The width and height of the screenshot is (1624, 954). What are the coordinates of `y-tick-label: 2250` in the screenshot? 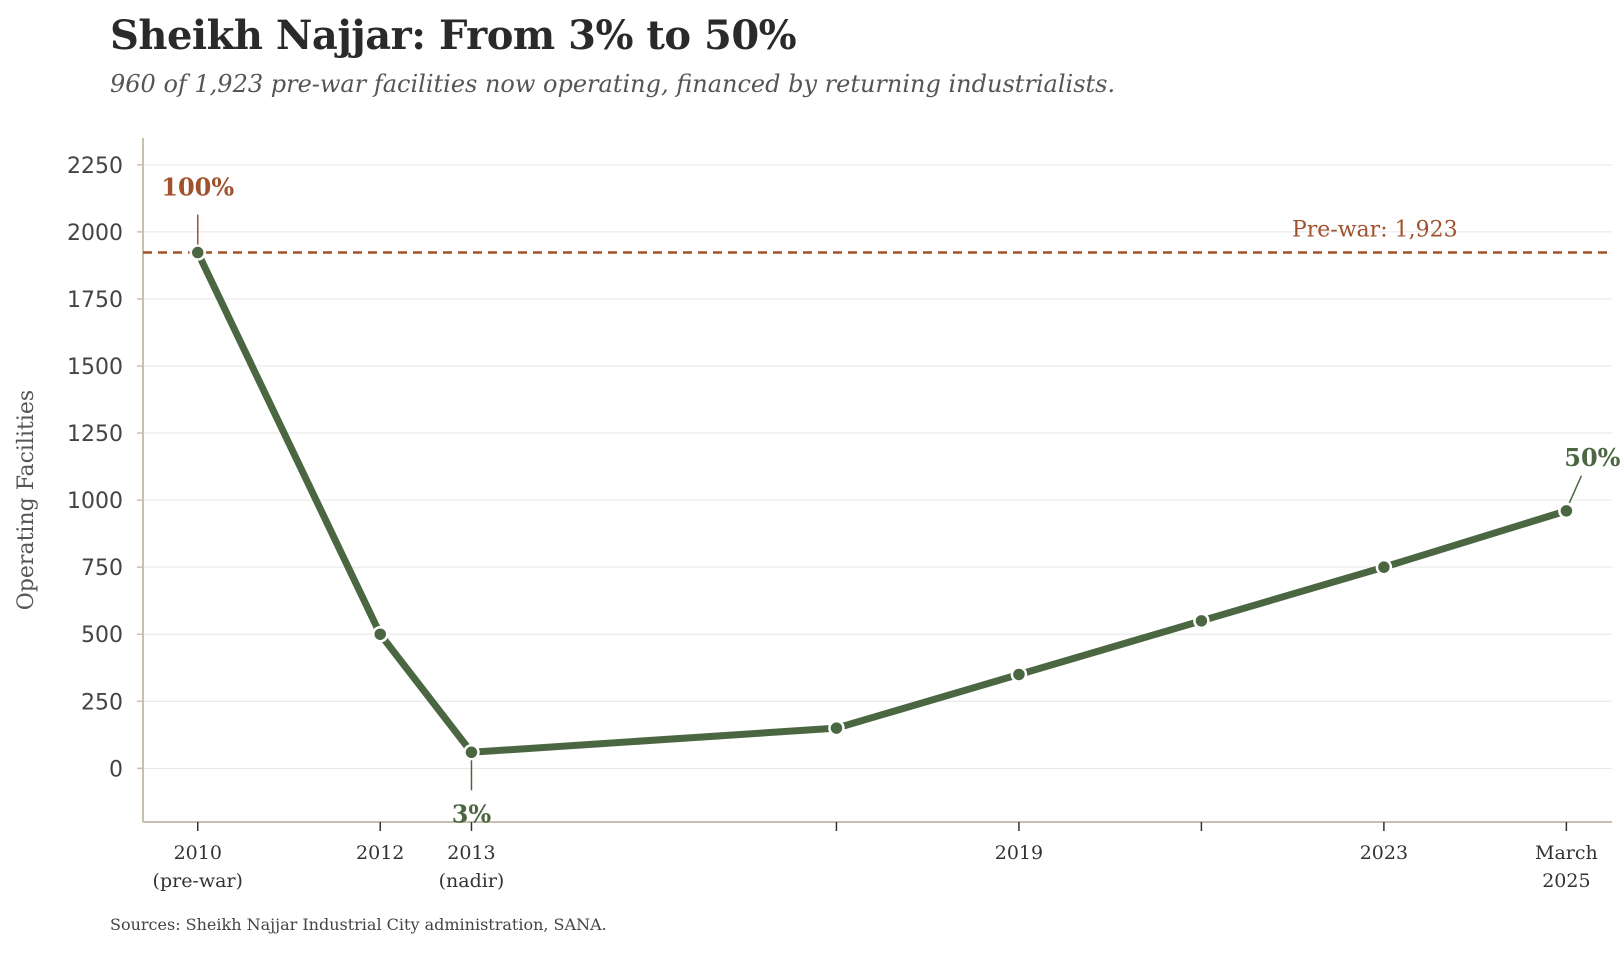 It's located at (95, 166).